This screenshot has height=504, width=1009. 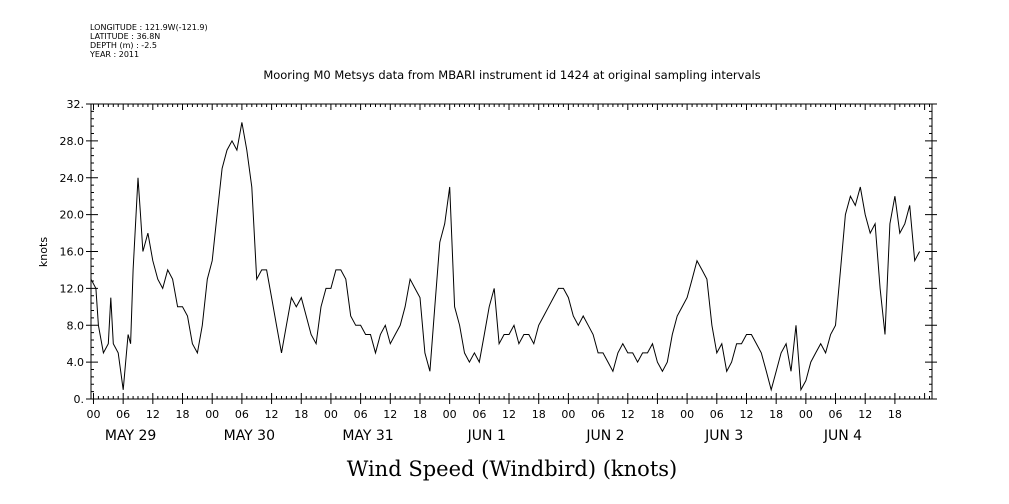 What do you see at coordinates (123, 45) in the screenshot?
I see `meta-depth: DEPTH (m) : -2.5` at bounding box center [123, 45].